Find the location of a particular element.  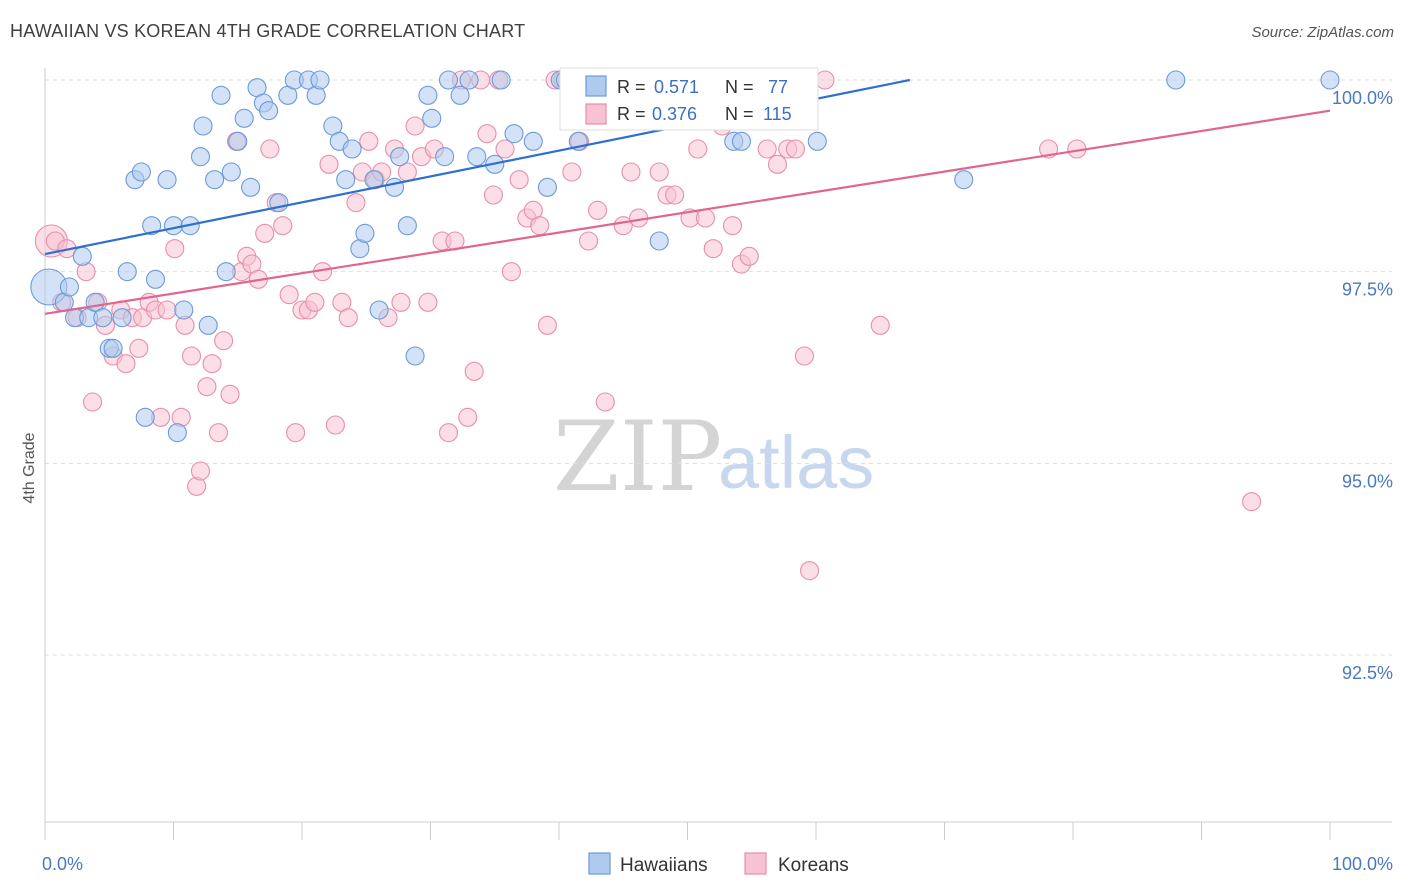

y-tick-label: 100.0% is located at coordinates (1362, 98).